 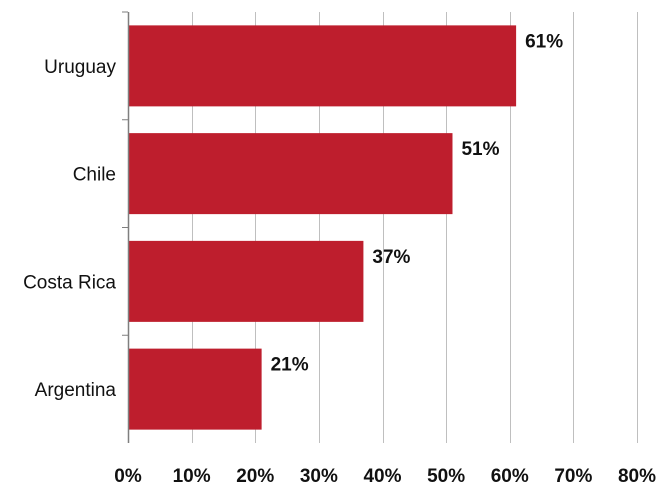 I want to click on category-labels: Uruguay Chile Costa Rica Argentina, so click(x=69, y=229).